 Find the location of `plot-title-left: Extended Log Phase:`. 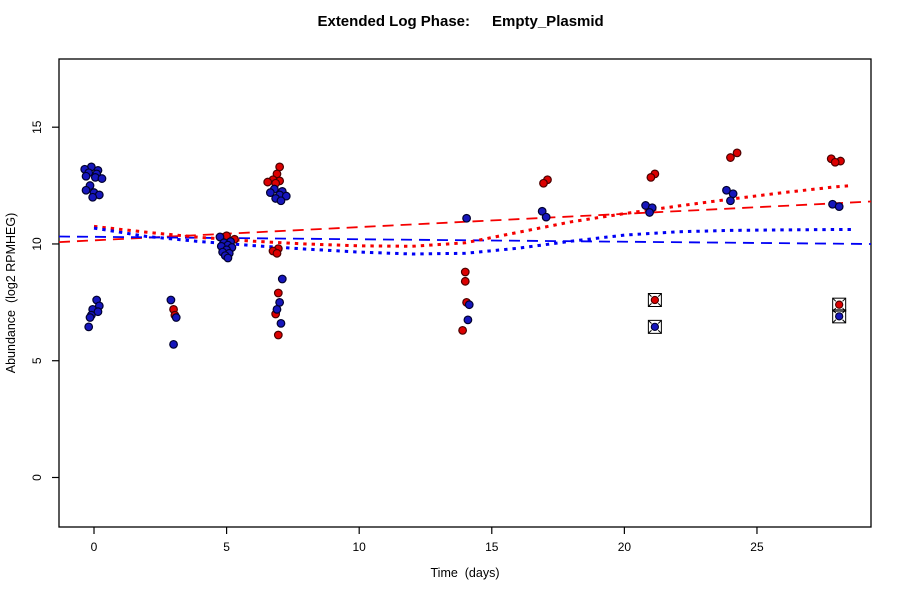

plot-title-left: Extended Log Phase: is located at coordinates (393, 21).